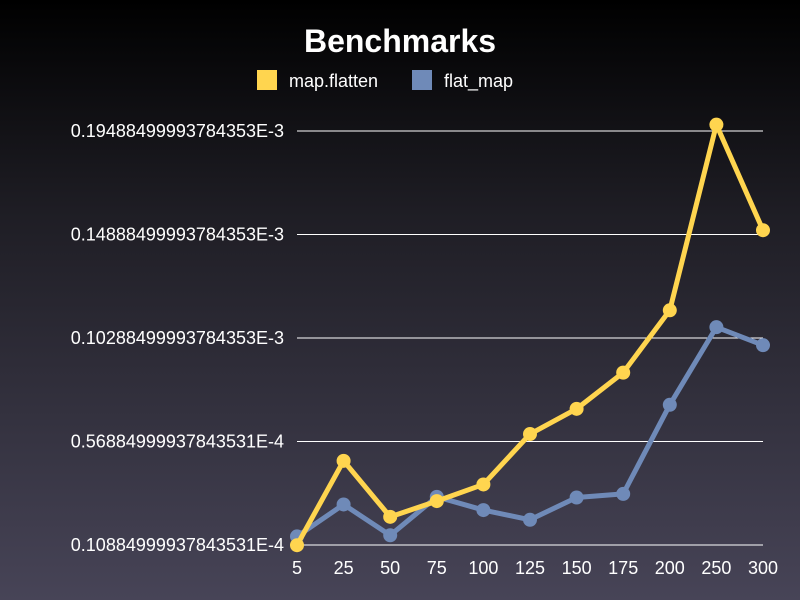 The image size is (800, 600). I want to click on x-tick-label: 175, so click(623, 568).